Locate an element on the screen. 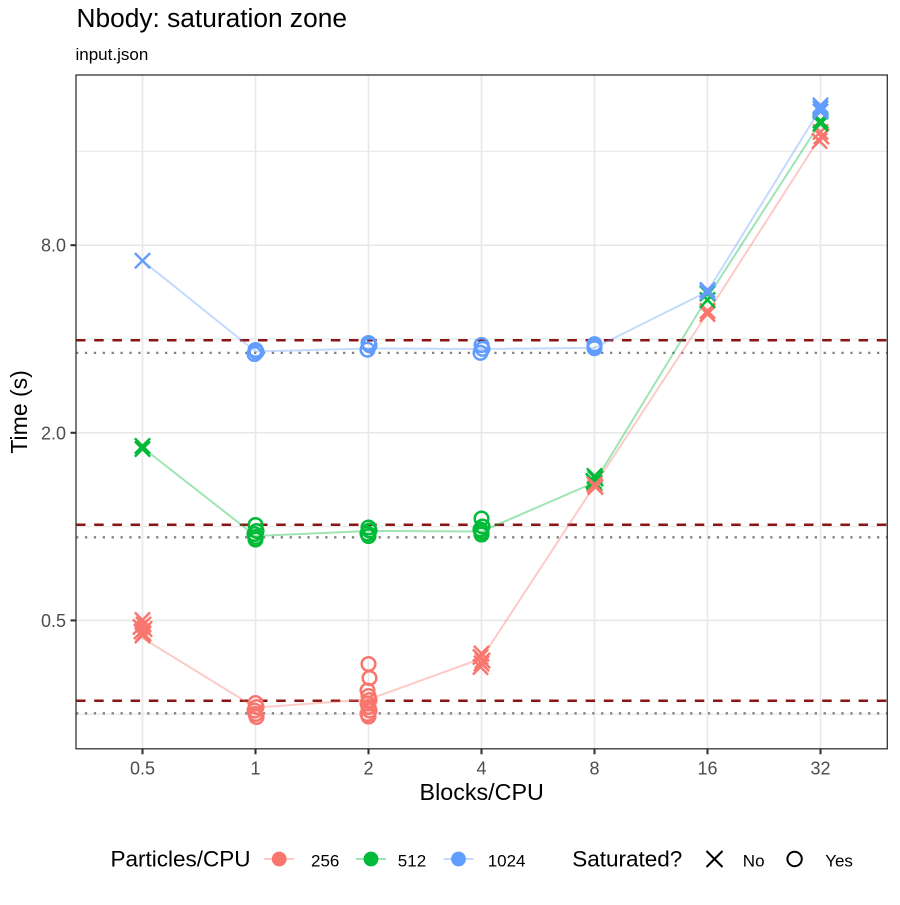  svg-text: Time (s) is located at coordinates (19, 411).